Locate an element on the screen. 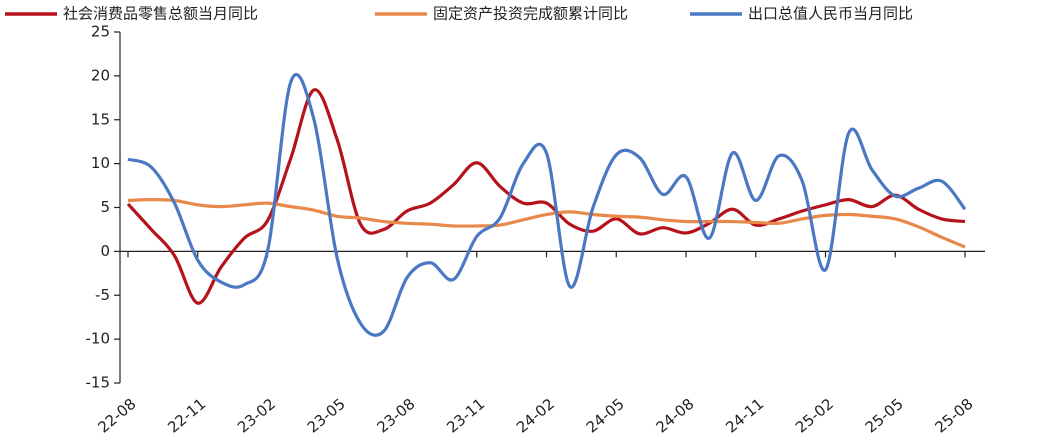 This screenshot has height=446, width=1047. y-tick-label: 25 is located at coordinates (100, 32).